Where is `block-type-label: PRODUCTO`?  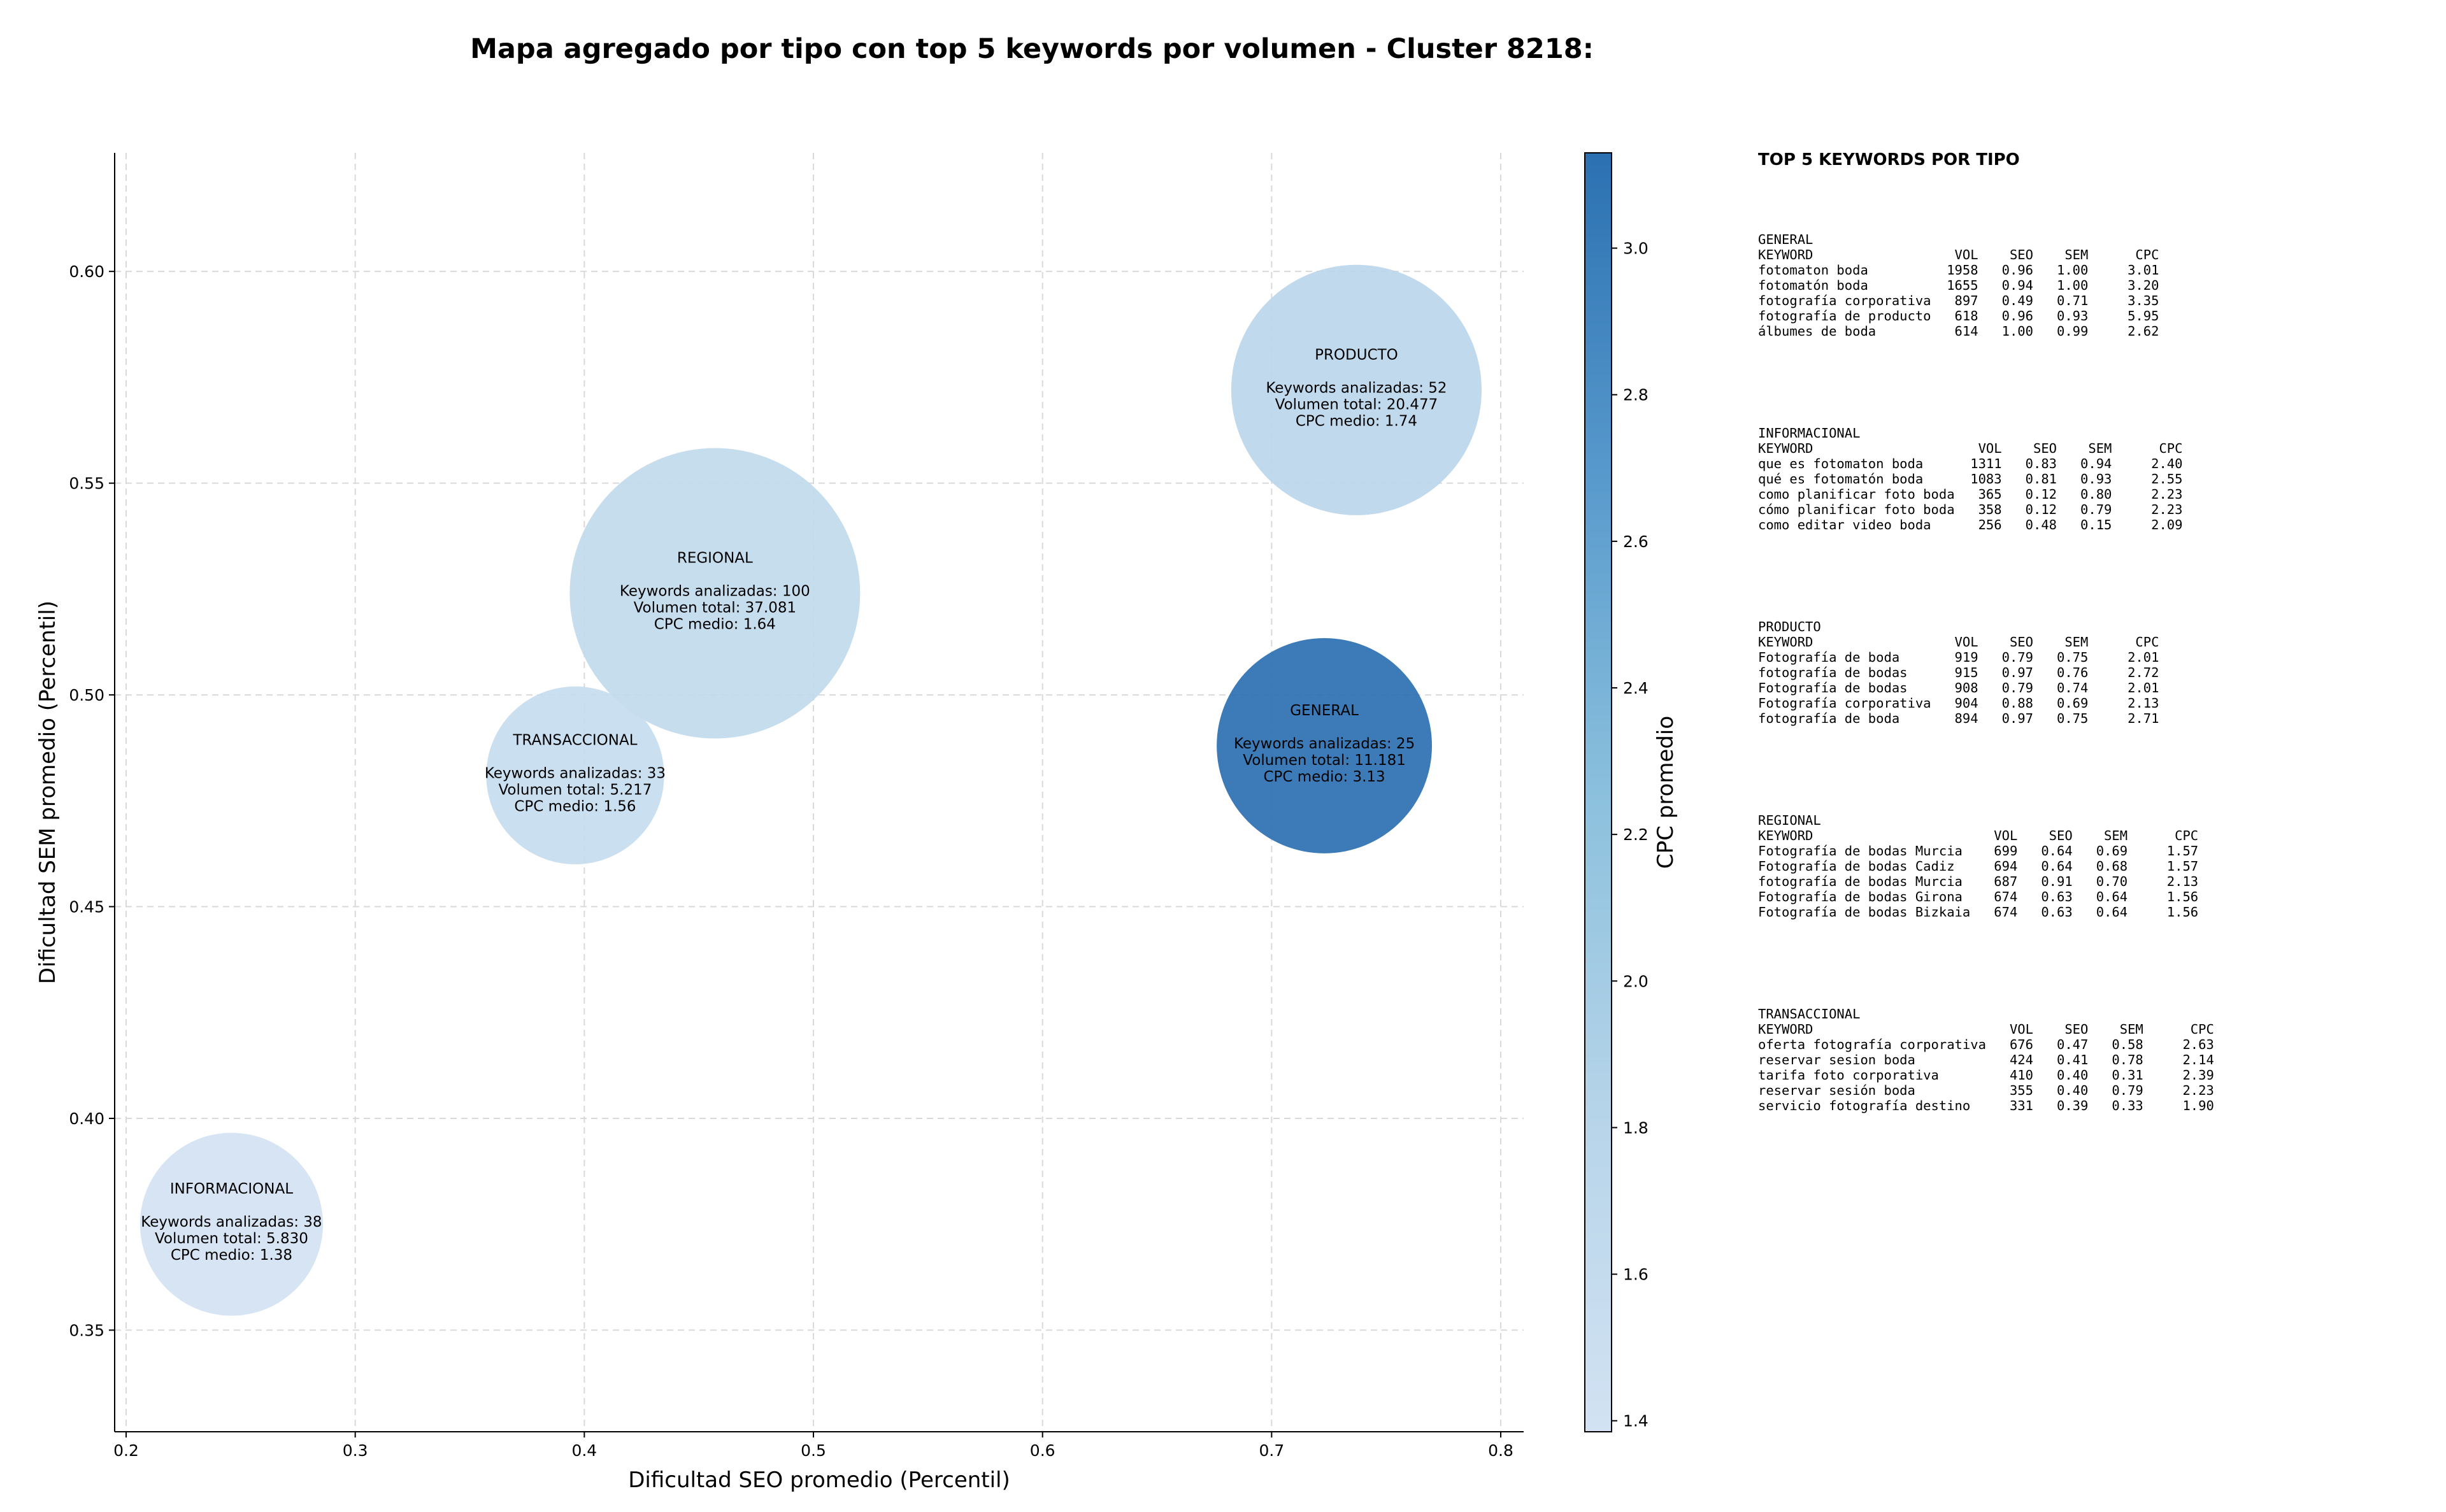
block-type-label: PRODUCTO is located at coordinates (1789, 626).